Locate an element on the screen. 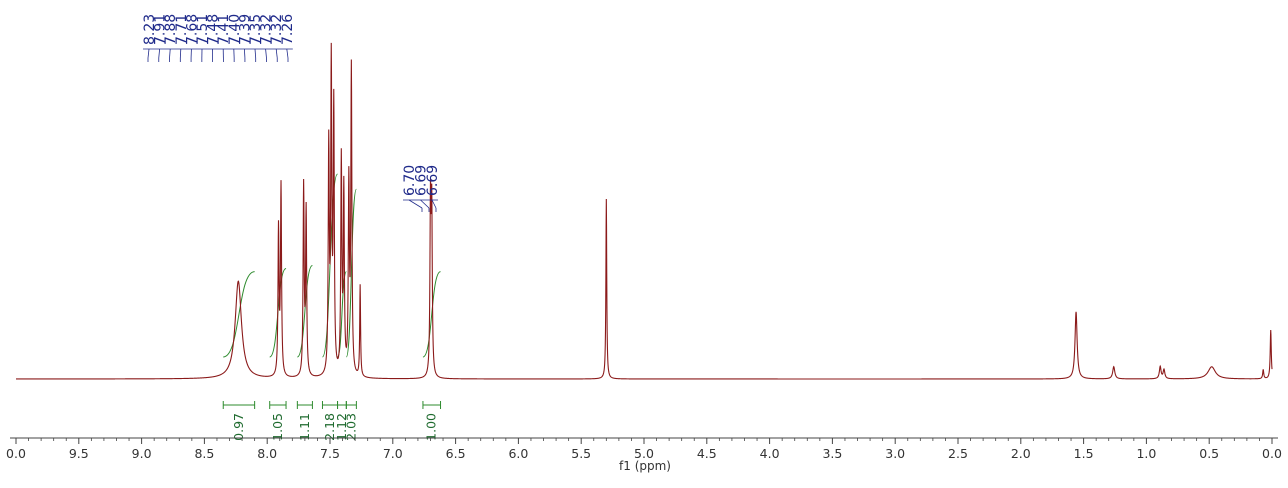 This screenshot has height=488, width=1288. peak-group1-label-13: 7.26 is located at coordinates (288, 29).